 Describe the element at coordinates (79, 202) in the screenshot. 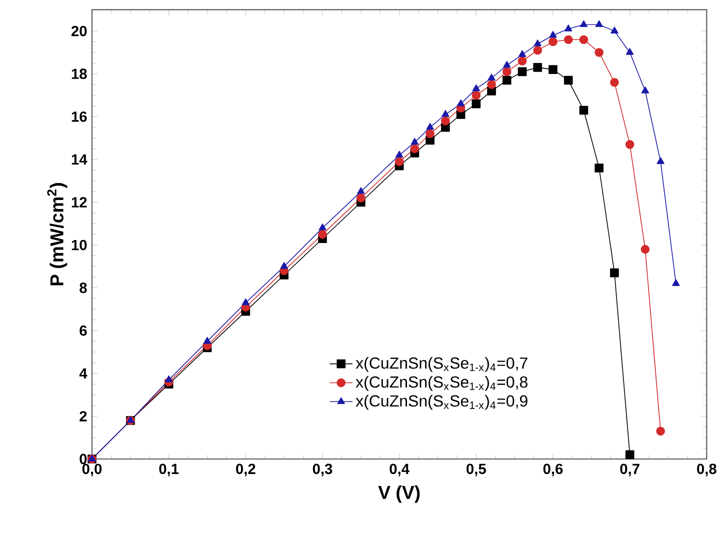

I see `y-tick-label: 12` at that location.